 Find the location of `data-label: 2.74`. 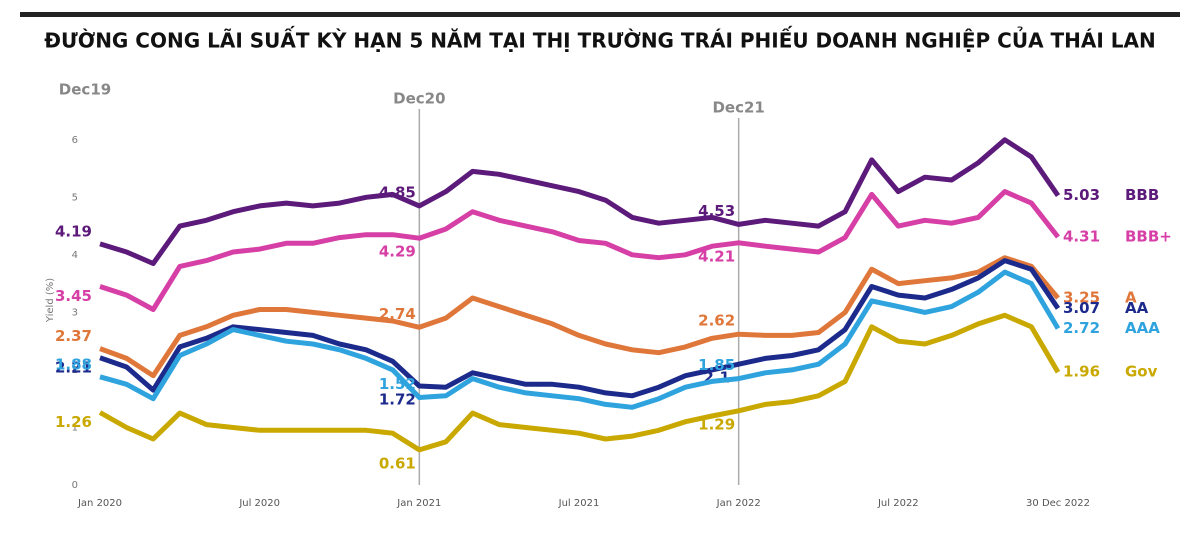

data-label: 2.74 is located at coordinates (397, 314).